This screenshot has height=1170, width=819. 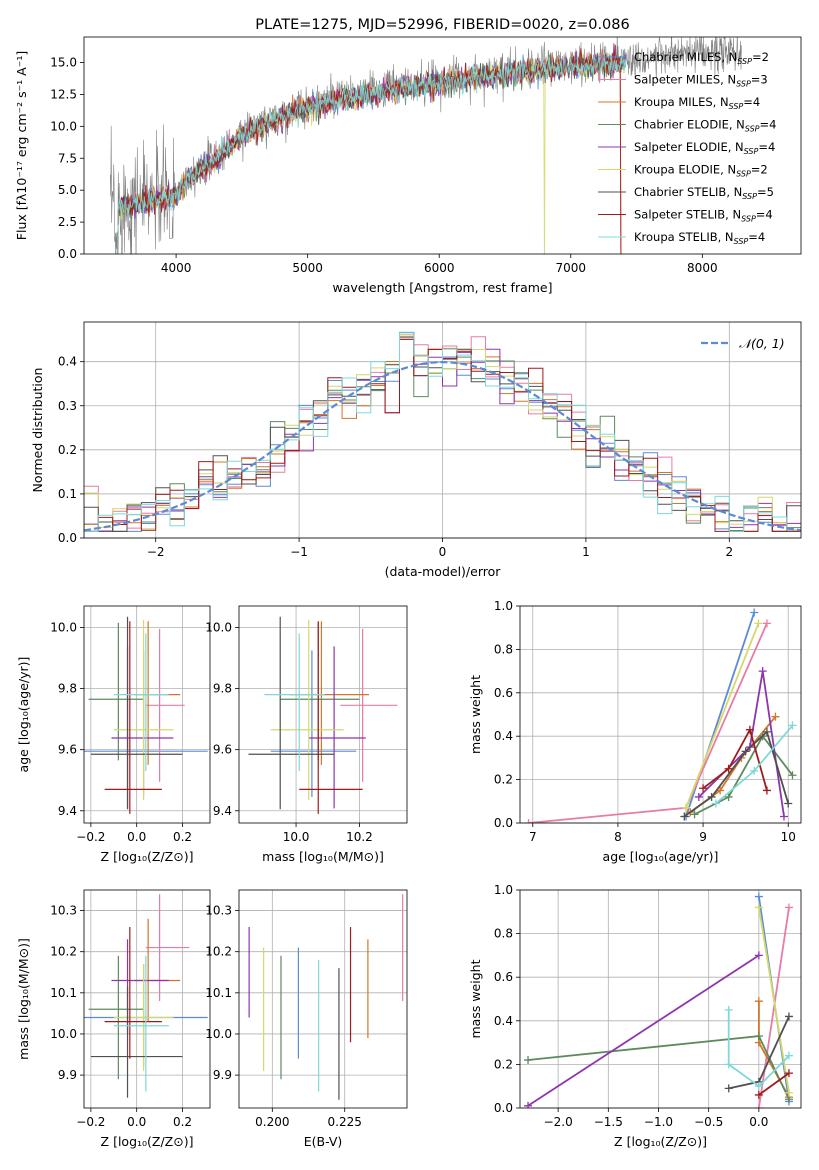 I want to click on y-tick-label: 5.0, so click(x=67, y=190).